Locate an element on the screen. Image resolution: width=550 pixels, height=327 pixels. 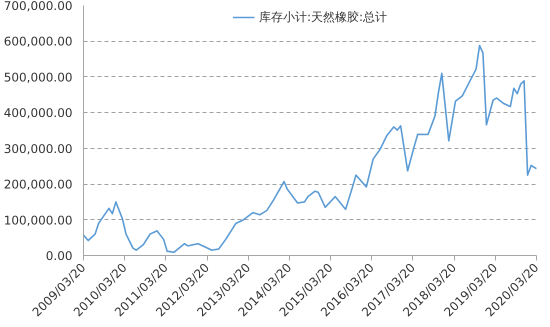
y-tick-label: 0.00 is located at coordinates (59, 256).